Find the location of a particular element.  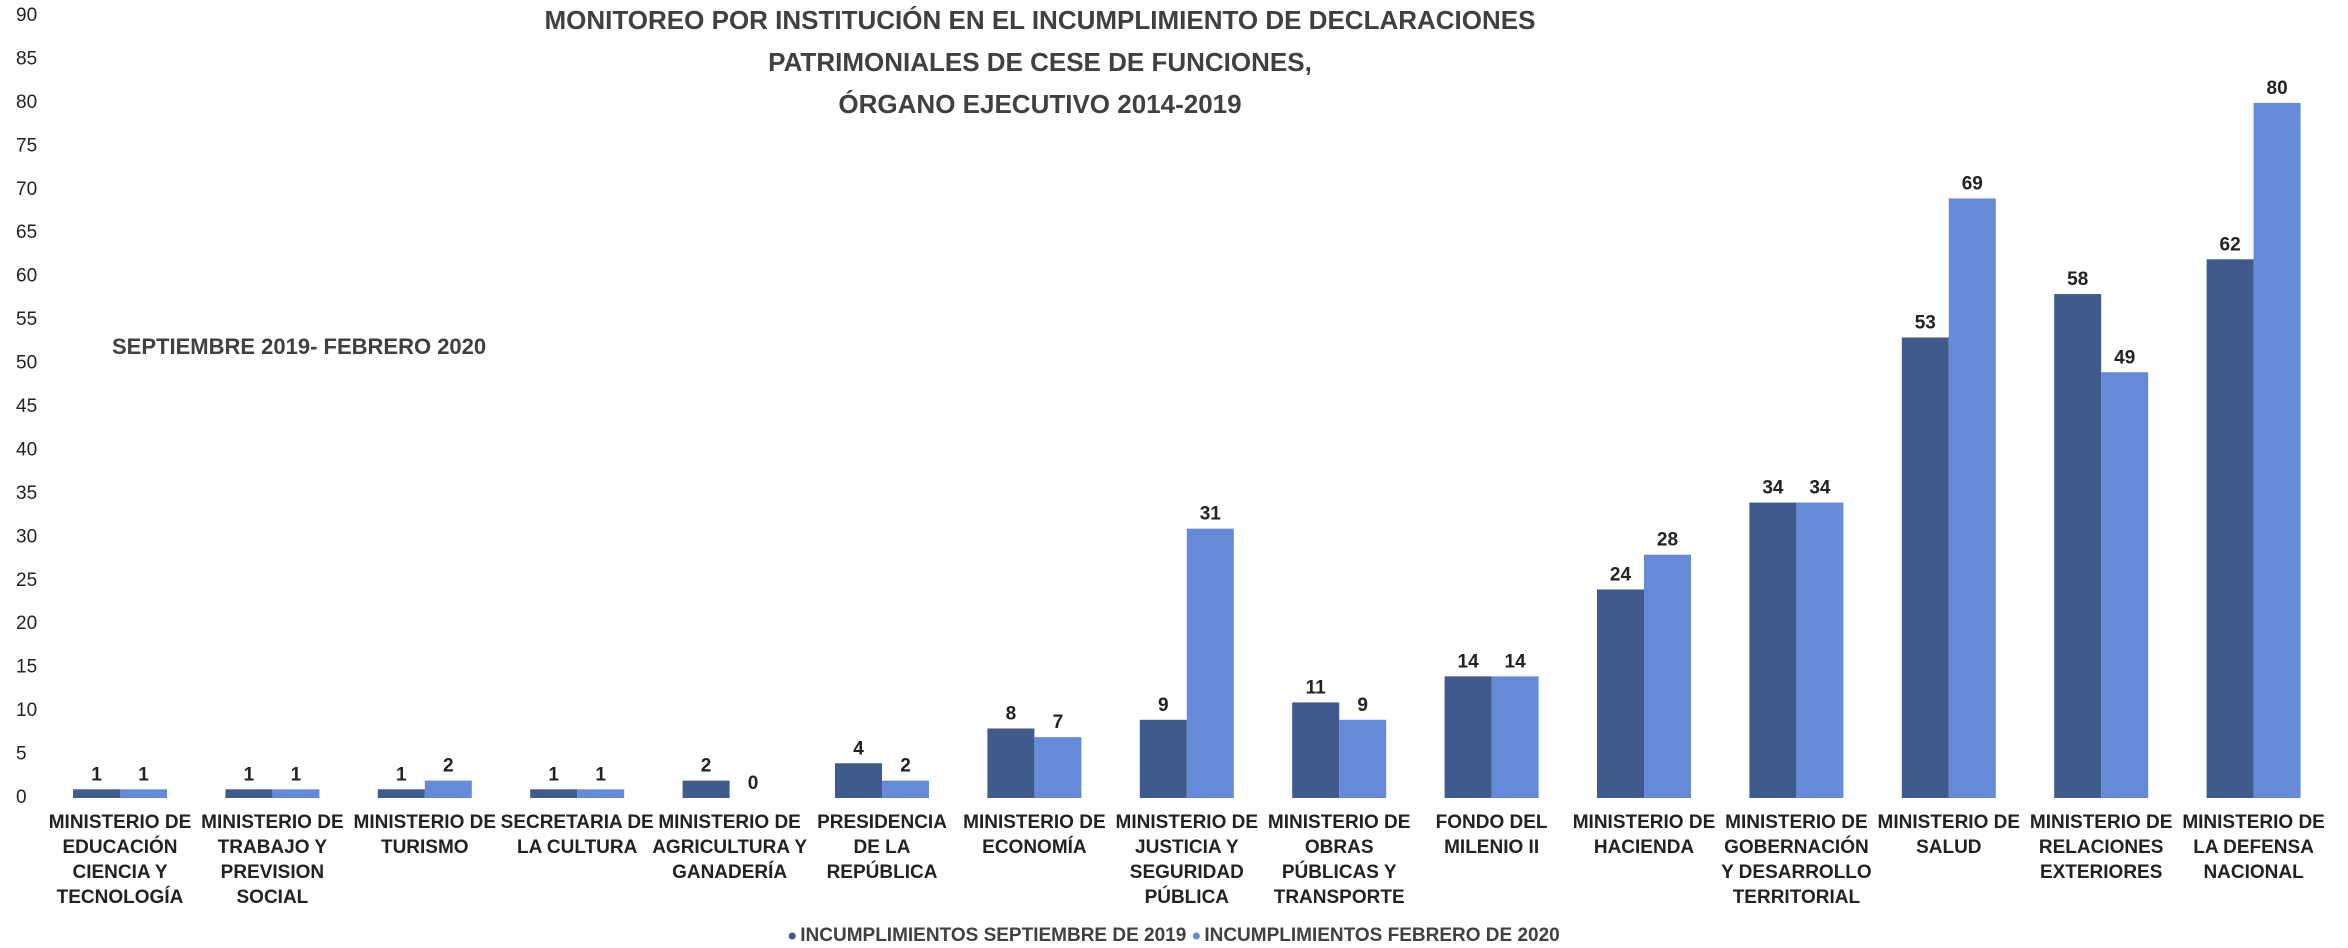

y-tick-label: 70 is located at coordinates (26, 189).